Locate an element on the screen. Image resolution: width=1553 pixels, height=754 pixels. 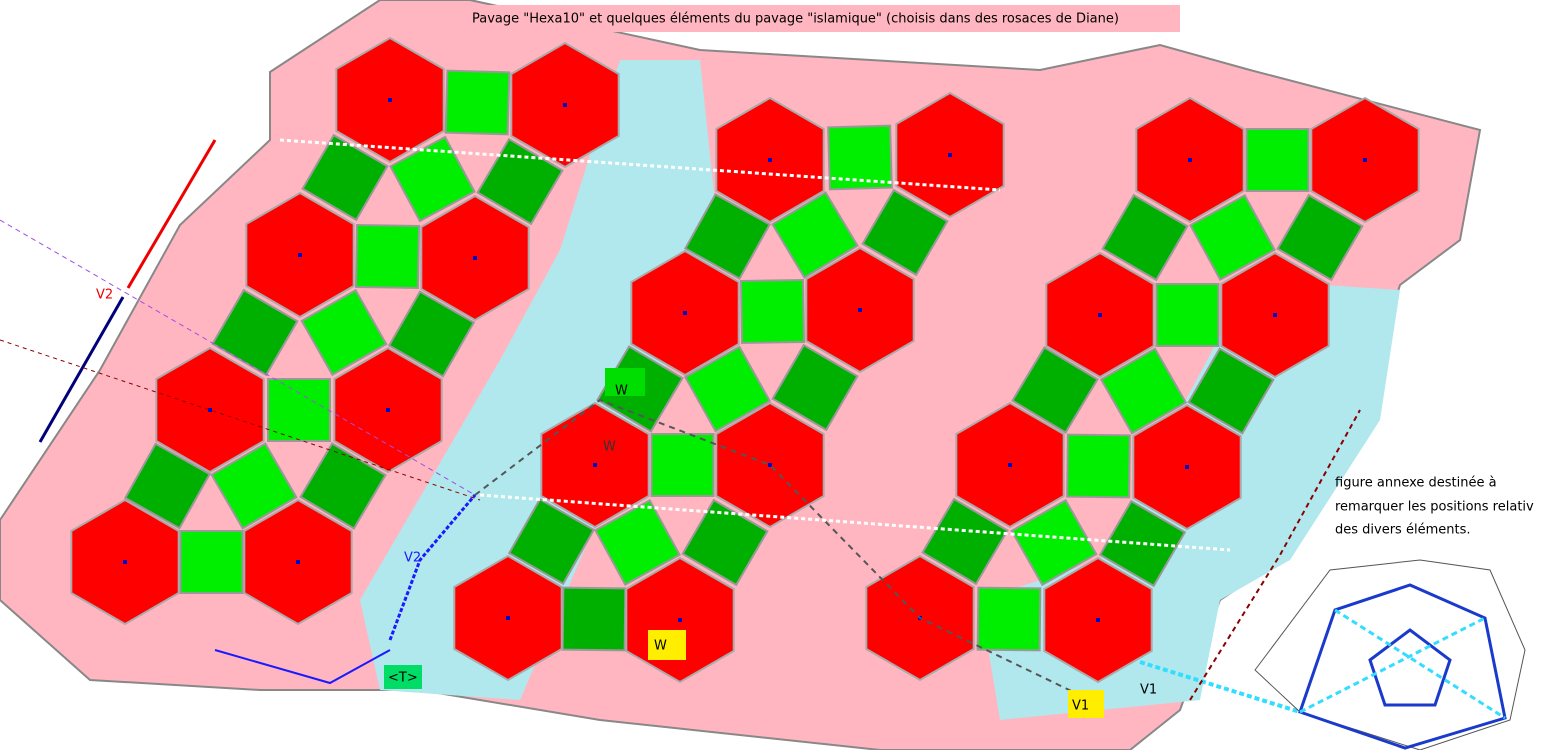
arrow-v2 is located at coordinates (171, 214).